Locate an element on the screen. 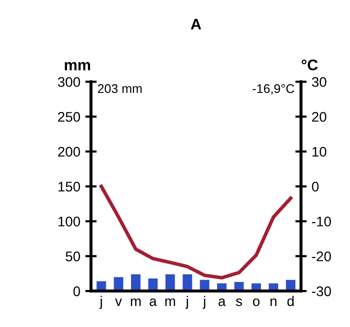 The height and width of the screenshot is (327, 350). x-tick-label: v is located at coordinates (118, 302).